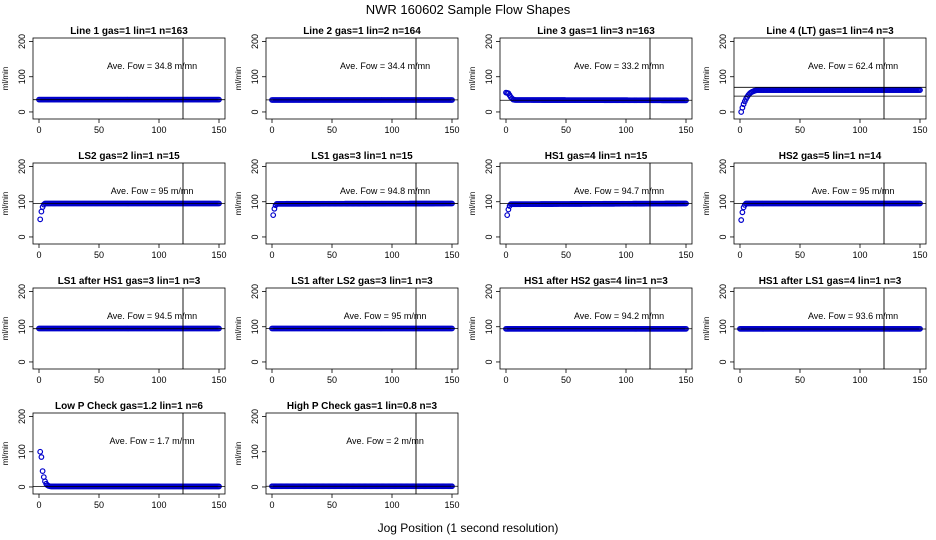  I want to click on figure-title: NWR 160602 Sample Flow Shapes, so click(468, 9).